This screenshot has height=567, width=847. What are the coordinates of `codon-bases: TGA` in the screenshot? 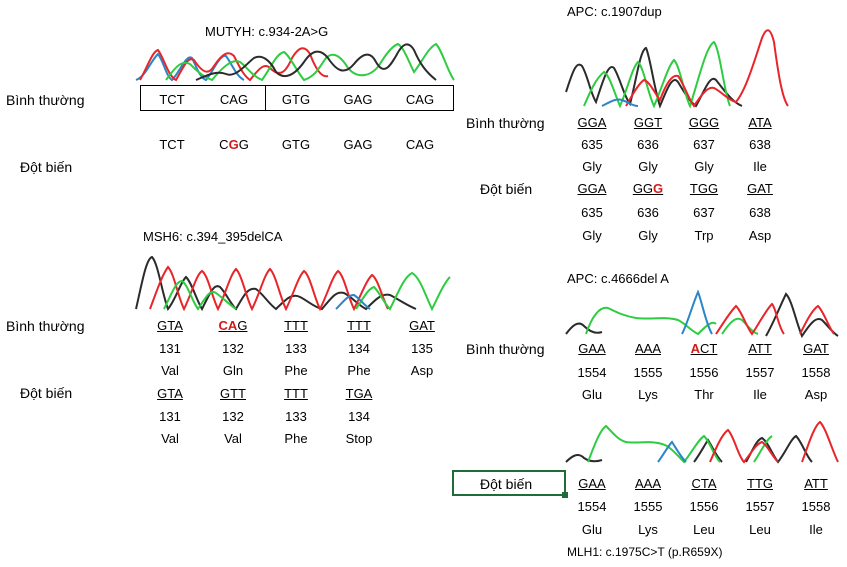 It's located at (359, 393).